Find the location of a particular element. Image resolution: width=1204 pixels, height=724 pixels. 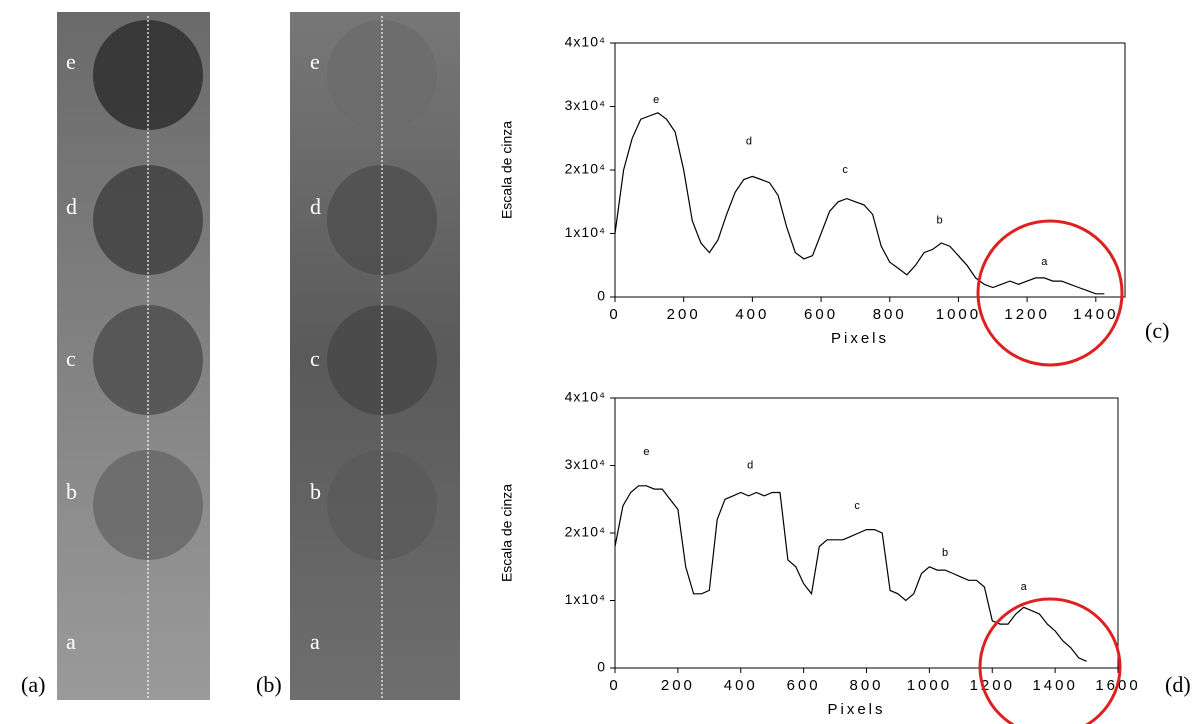

panel-label: (a) is located at coordinates (33, 684).